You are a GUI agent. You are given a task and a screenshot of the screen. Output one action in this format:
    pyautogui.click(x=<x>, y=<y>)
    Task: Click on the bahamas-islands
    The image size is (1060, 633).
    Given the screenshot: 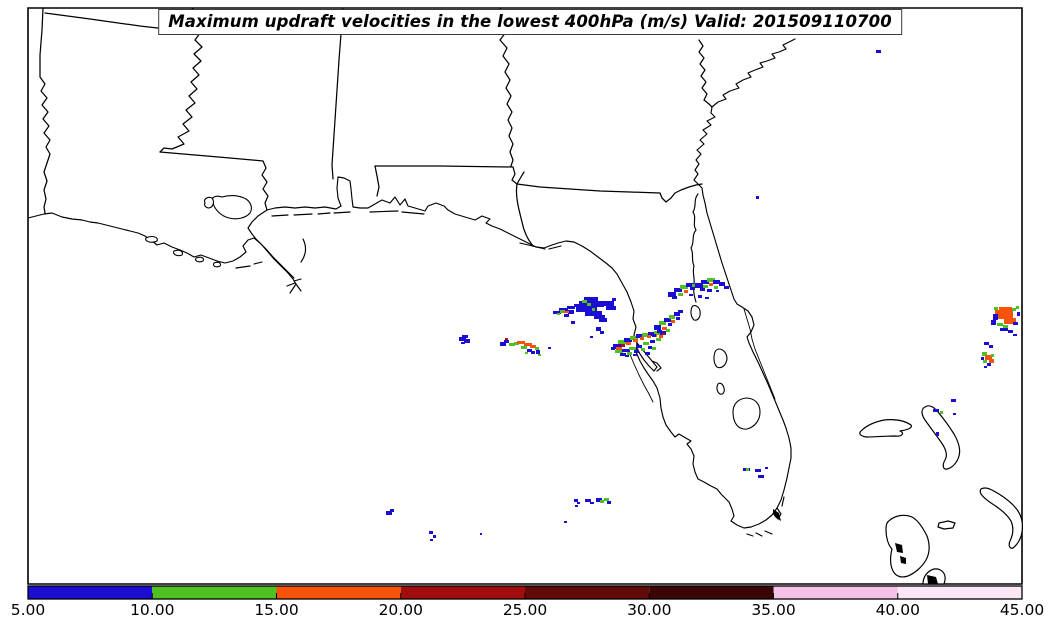 What is the action you would take?
    pyautogui.click(x=897, y=495)
    